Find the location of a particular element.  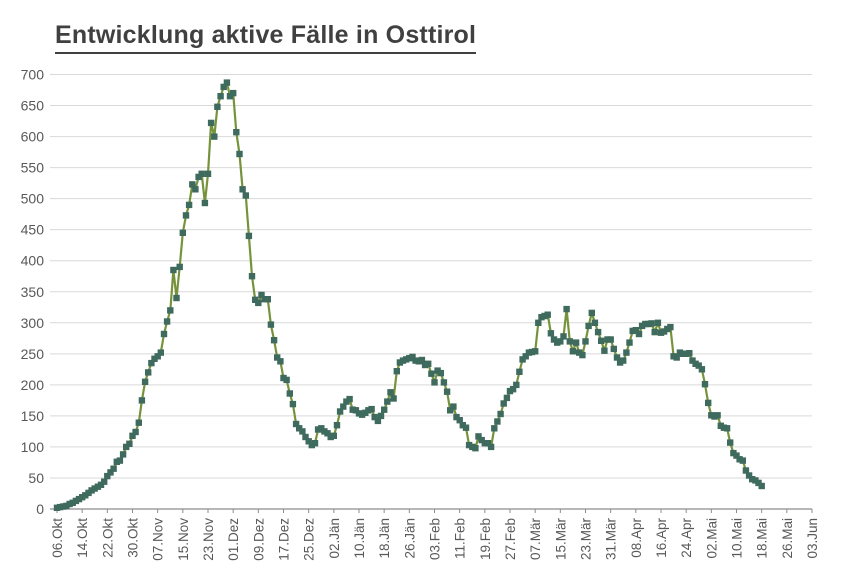

x-tick-label: 02.Jän is located at coordinates (334, 538).